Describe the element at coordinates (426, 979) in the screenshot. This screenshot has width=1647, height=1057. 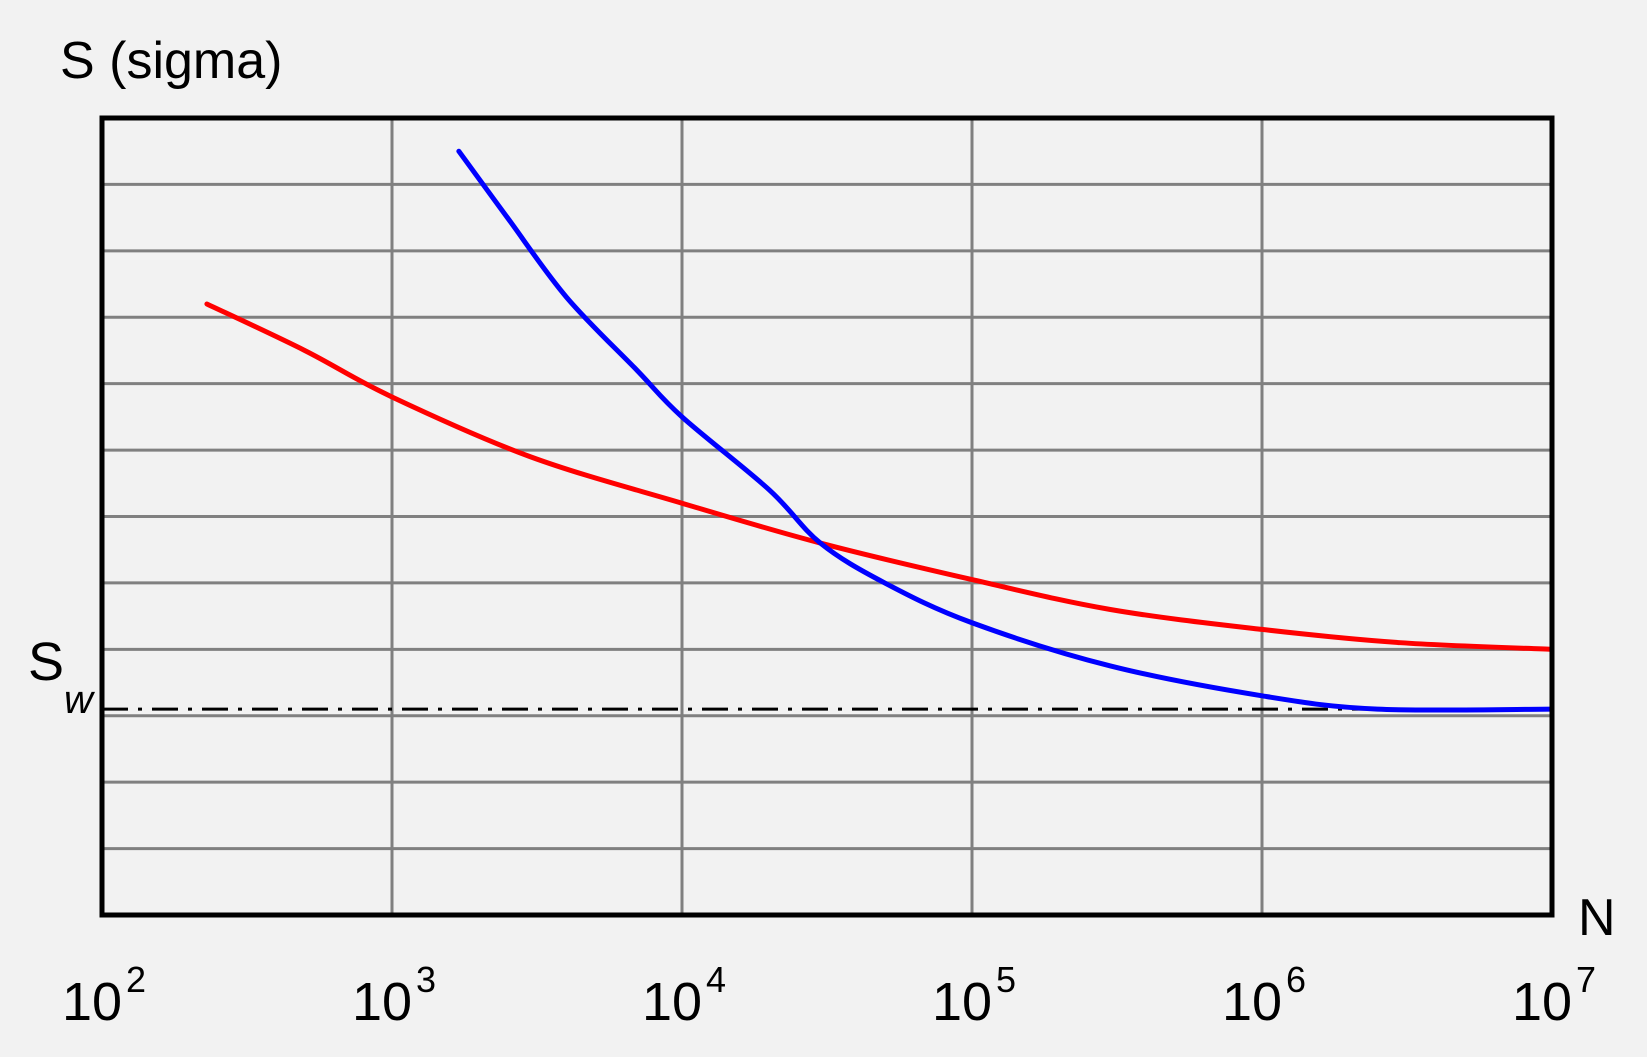
I see `x-tick-exponent: 3` at that location.